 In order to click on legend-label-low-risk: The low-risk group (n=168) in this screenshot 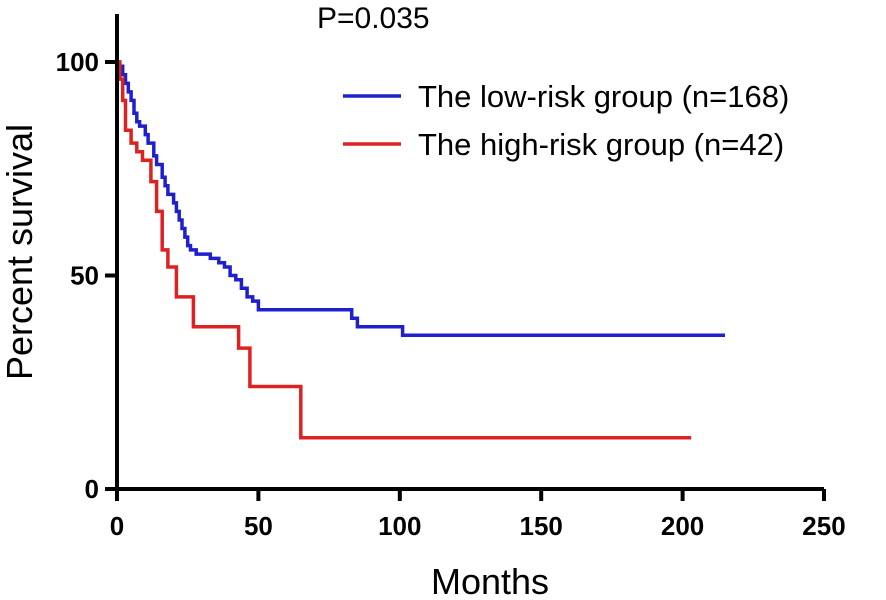, I will do `click(603, 96)`.